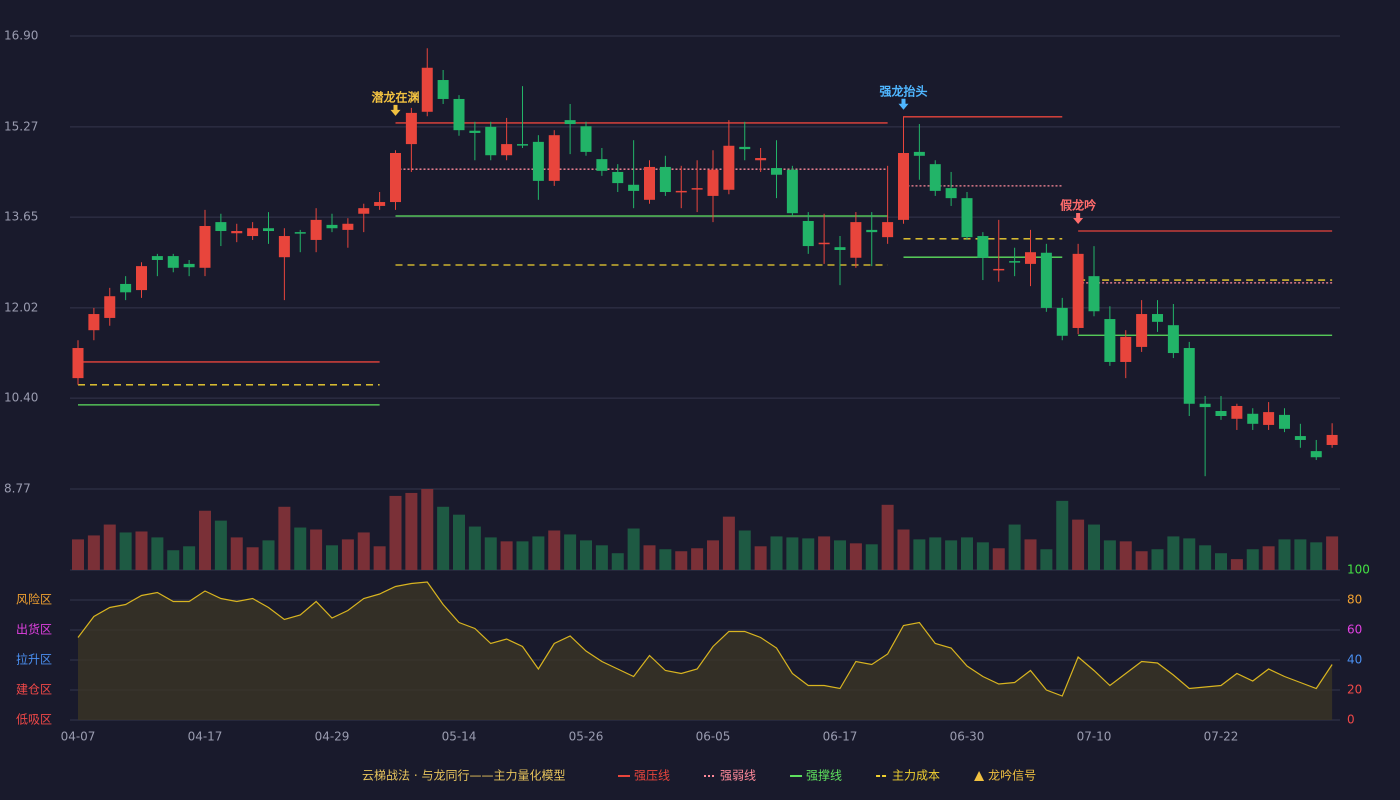 This screenshot has height=800, width=1400. Describe the element at coordinates (34, 599) in the screenshot. I see `zone-label: 风险区` at that location.